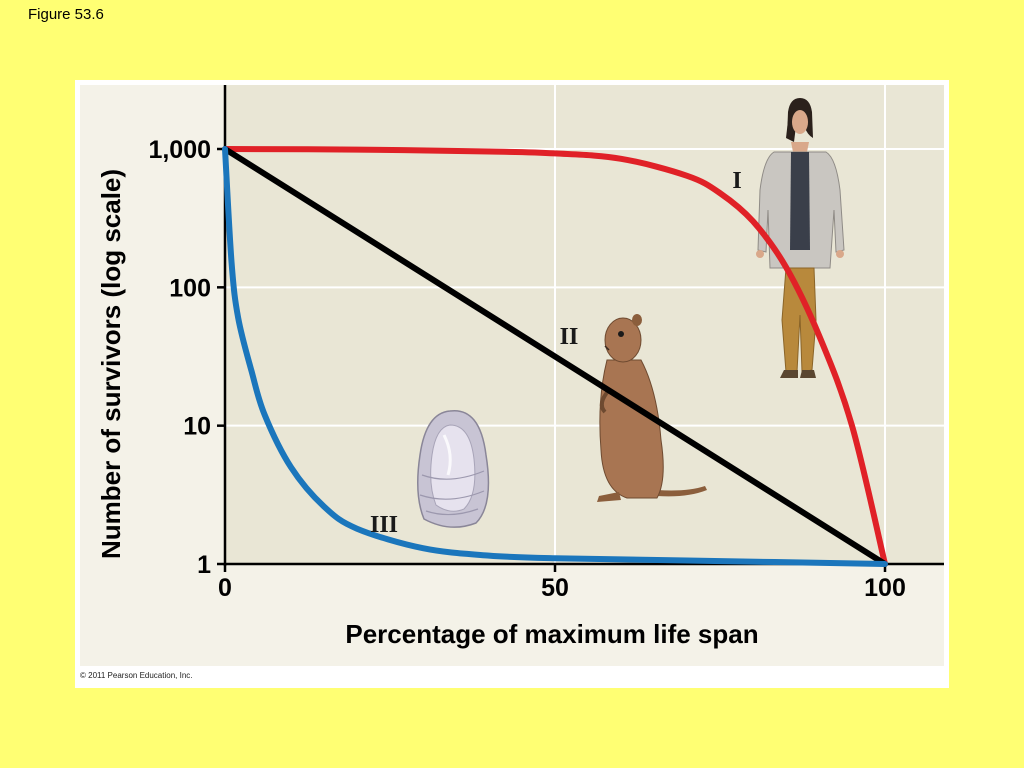 The width and height of the screenshot is (1024, 768). What do you see at coordinates (800, 238) in the screenshot?
I see `human-figure-icon` at bounding box center [800, 238].